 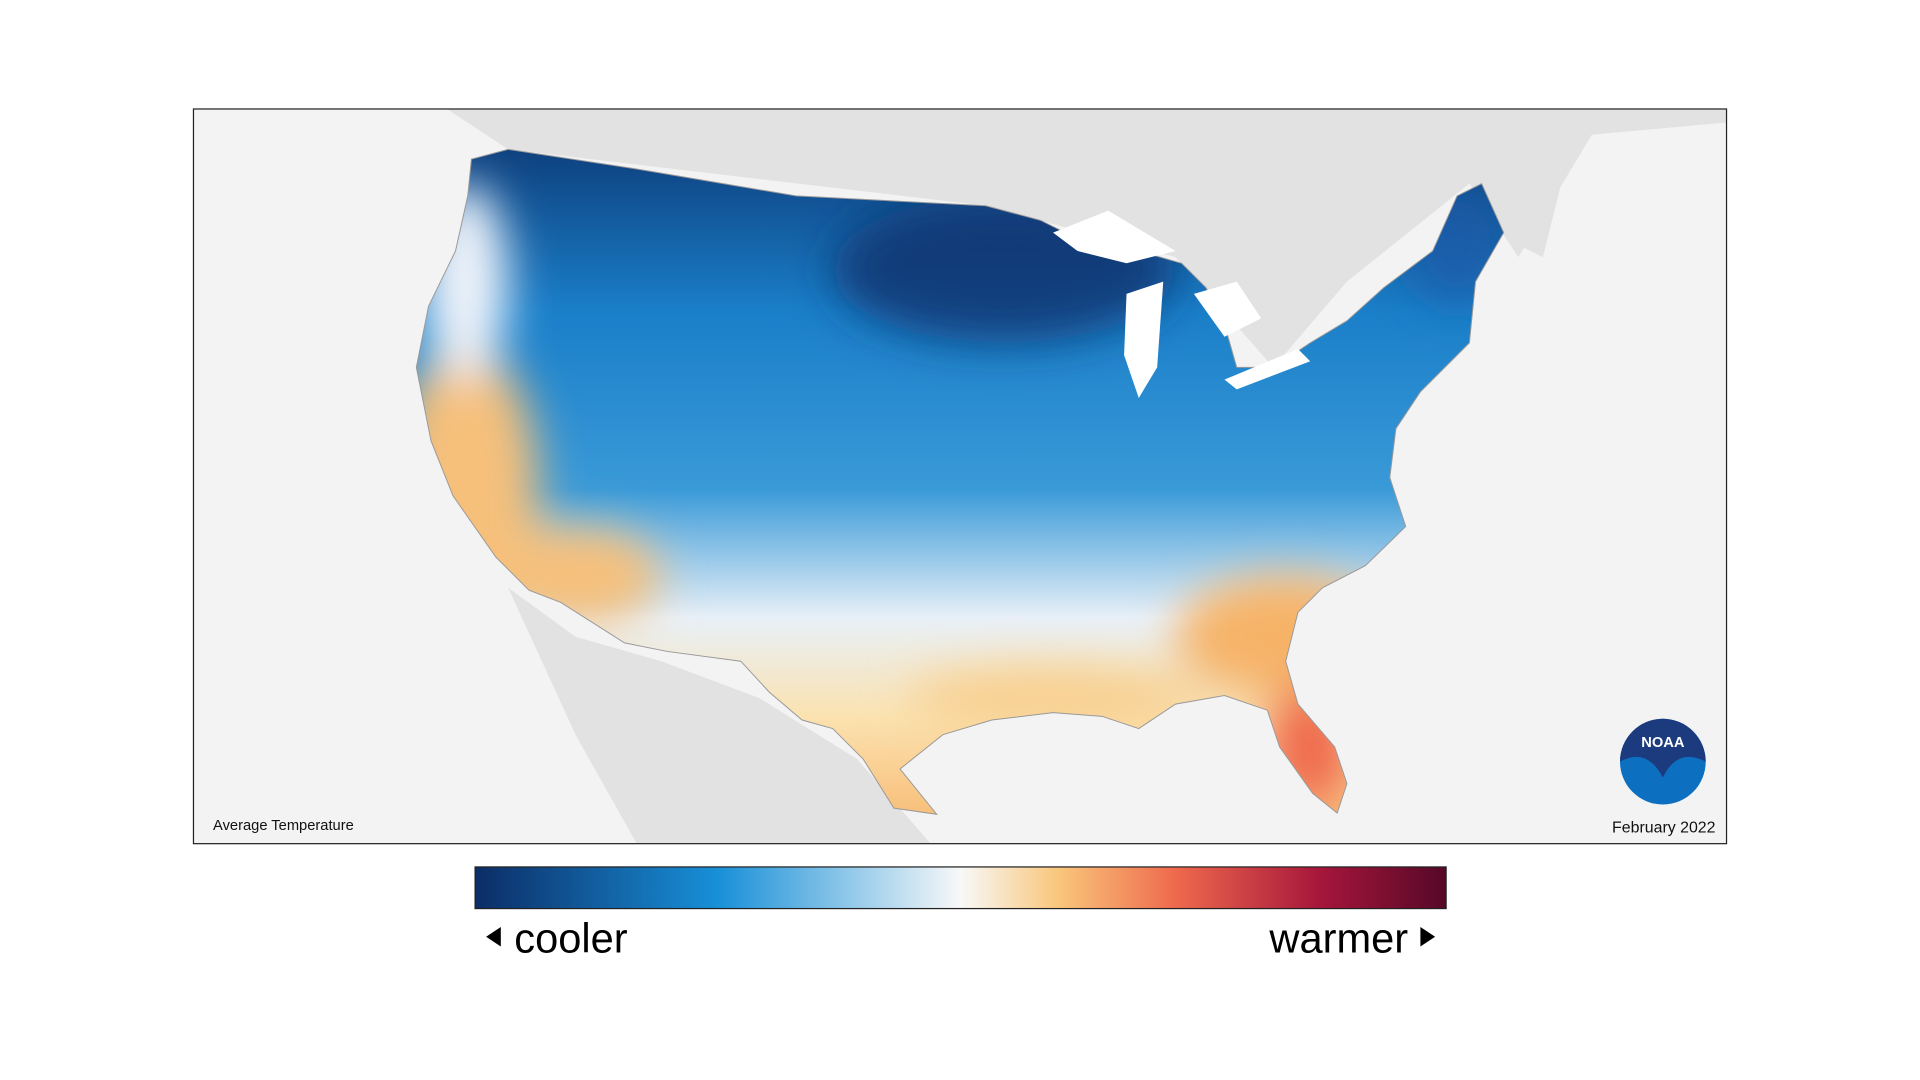 What do you see at coordinates (1518, 190) in the screenshot?
I see `maritimes` at bounding box center [1518, 190].